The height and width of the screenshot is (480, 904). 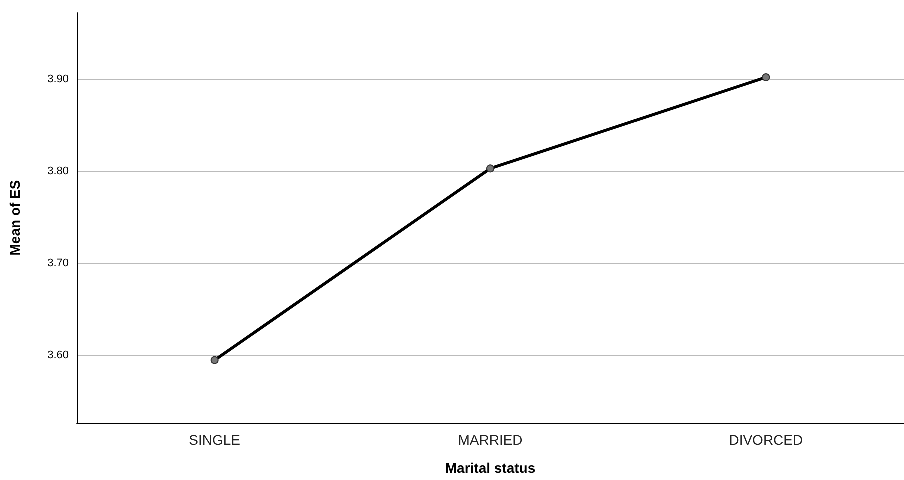 I want to click on y-tick-label: 3.80, so click(x=58, y=171).